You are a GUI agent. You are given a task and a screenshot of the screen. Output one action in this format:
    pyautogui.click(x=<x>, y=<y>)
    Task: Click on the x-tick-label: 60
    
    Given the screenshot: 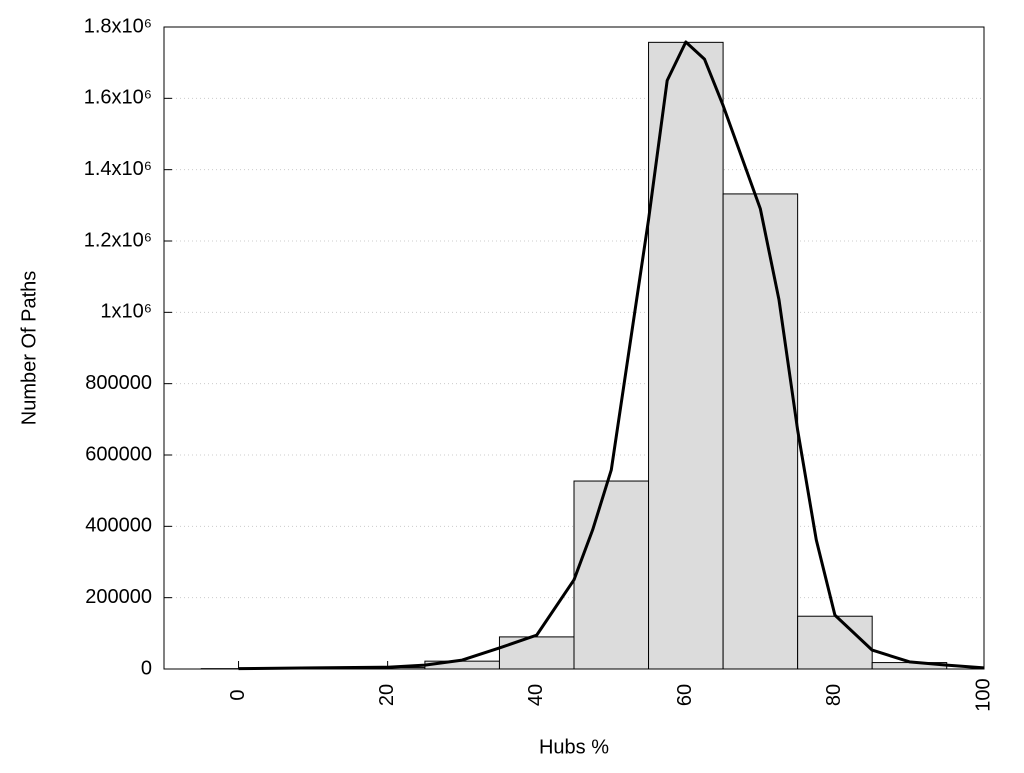 What is the action you would take?
    pyautogui.click(x=685, y=695)
    